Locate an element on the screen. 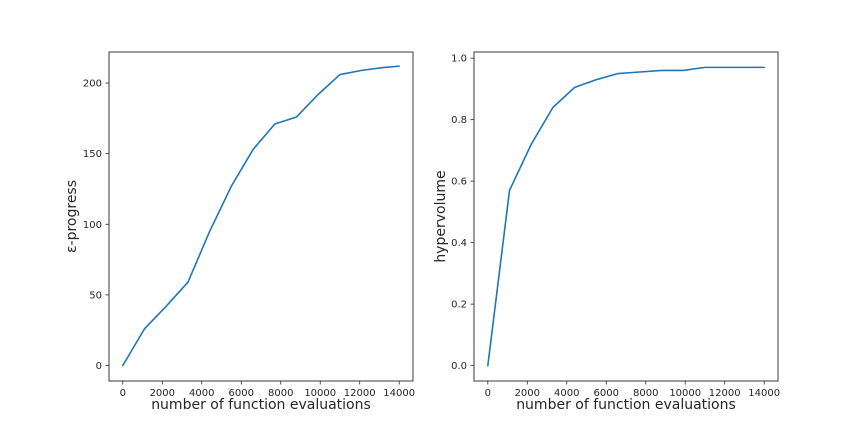  eps-y-tick-label: 200 is located at coordinates (92, 84).